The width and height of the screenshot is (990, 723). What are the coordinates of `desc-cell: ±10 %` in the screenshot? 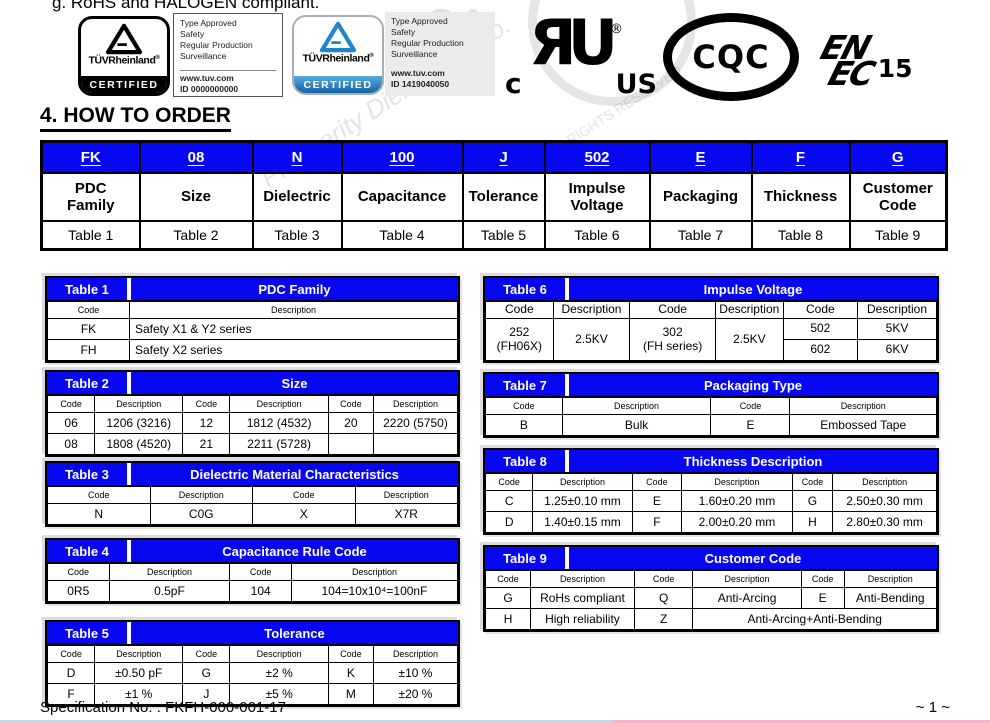 It's located at (415, 673).